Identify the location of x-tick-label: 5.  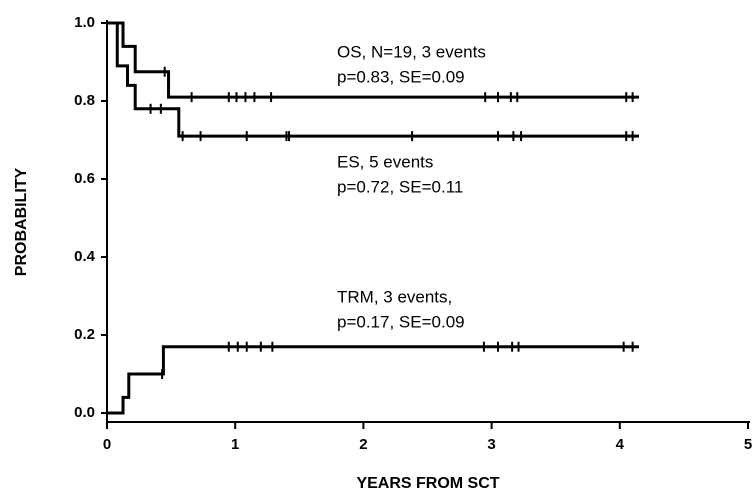
(748, 444).